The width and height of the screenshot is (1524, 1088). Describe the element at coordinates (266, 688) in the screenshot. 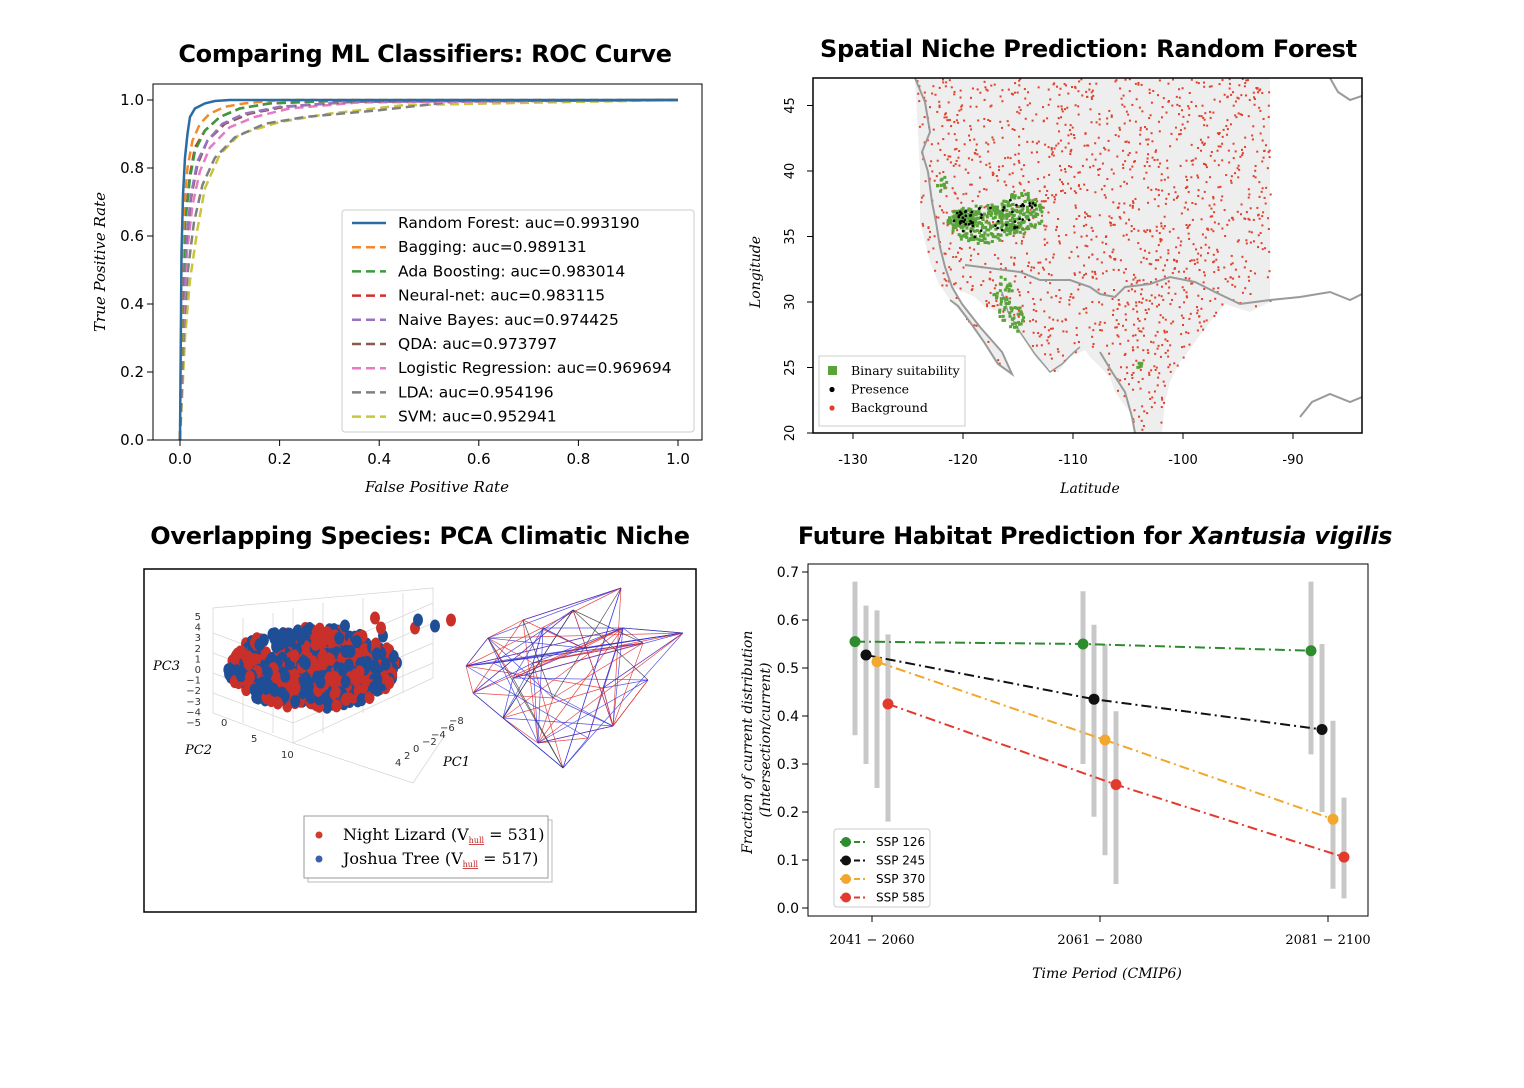

I see `joshua-tree-point` at that location.